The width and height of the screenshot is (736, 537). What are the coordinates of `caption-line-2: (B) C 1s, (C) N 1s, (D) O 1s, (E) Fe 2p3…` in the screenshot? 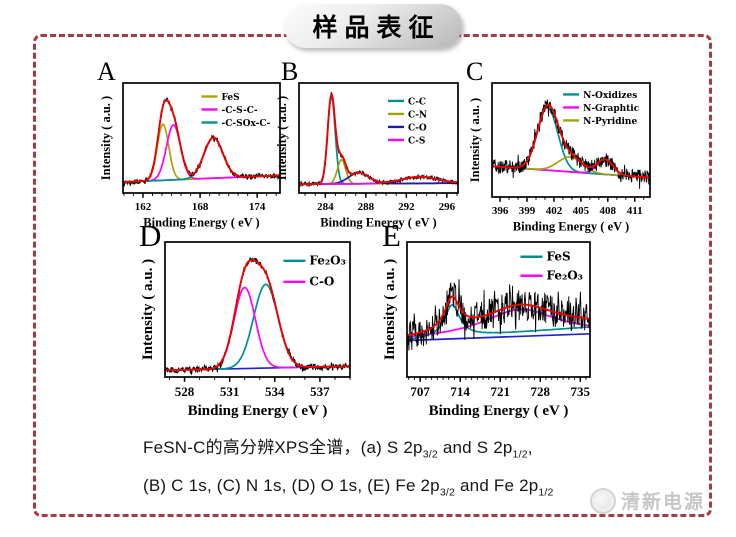 It's located at (348, 487).